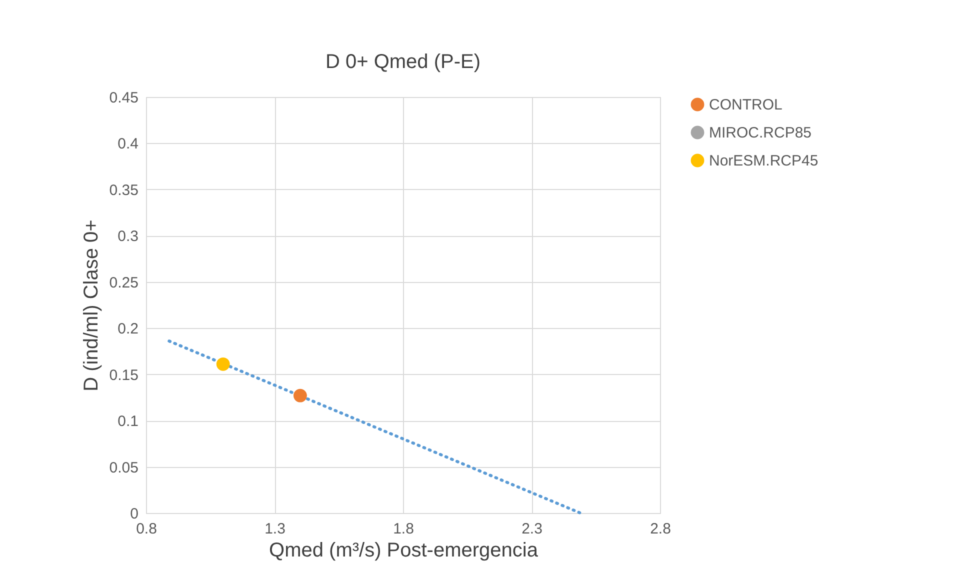  Describe the element at coordinates (146, 529) in the screenshot. I see `x-tick-label: 0.8` at that location.